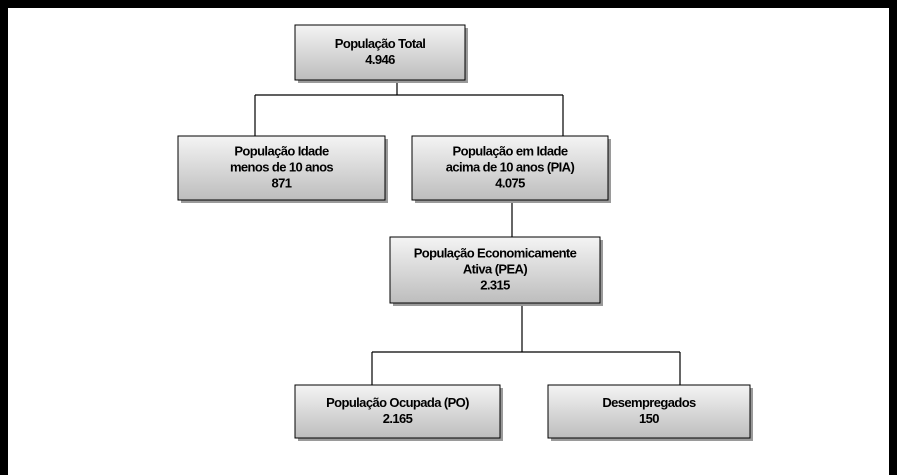 The image size is (903, 475). Describe the element at coordinates (510, 150) in the screenshot. I see `node-label: População em Idade` at that location.